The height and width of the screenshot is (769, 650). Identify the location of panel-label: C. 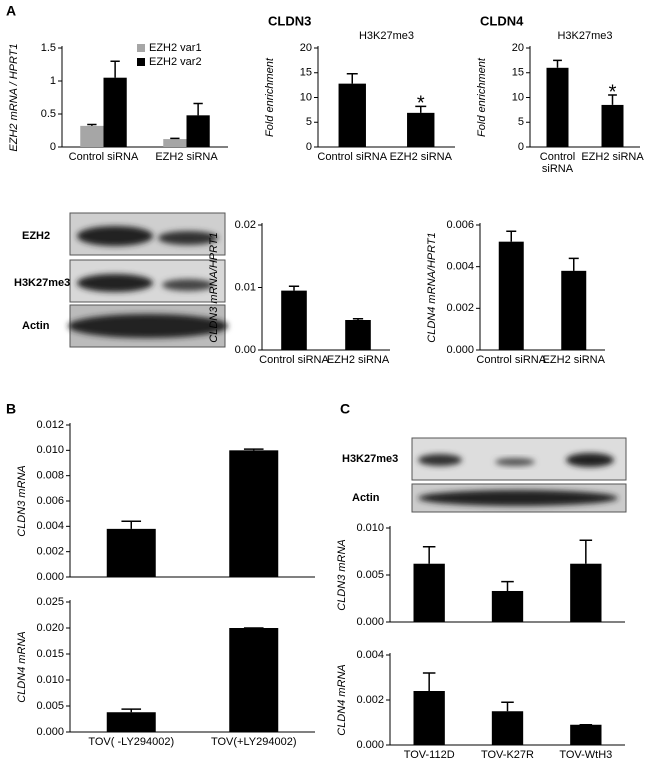
(345, 409).